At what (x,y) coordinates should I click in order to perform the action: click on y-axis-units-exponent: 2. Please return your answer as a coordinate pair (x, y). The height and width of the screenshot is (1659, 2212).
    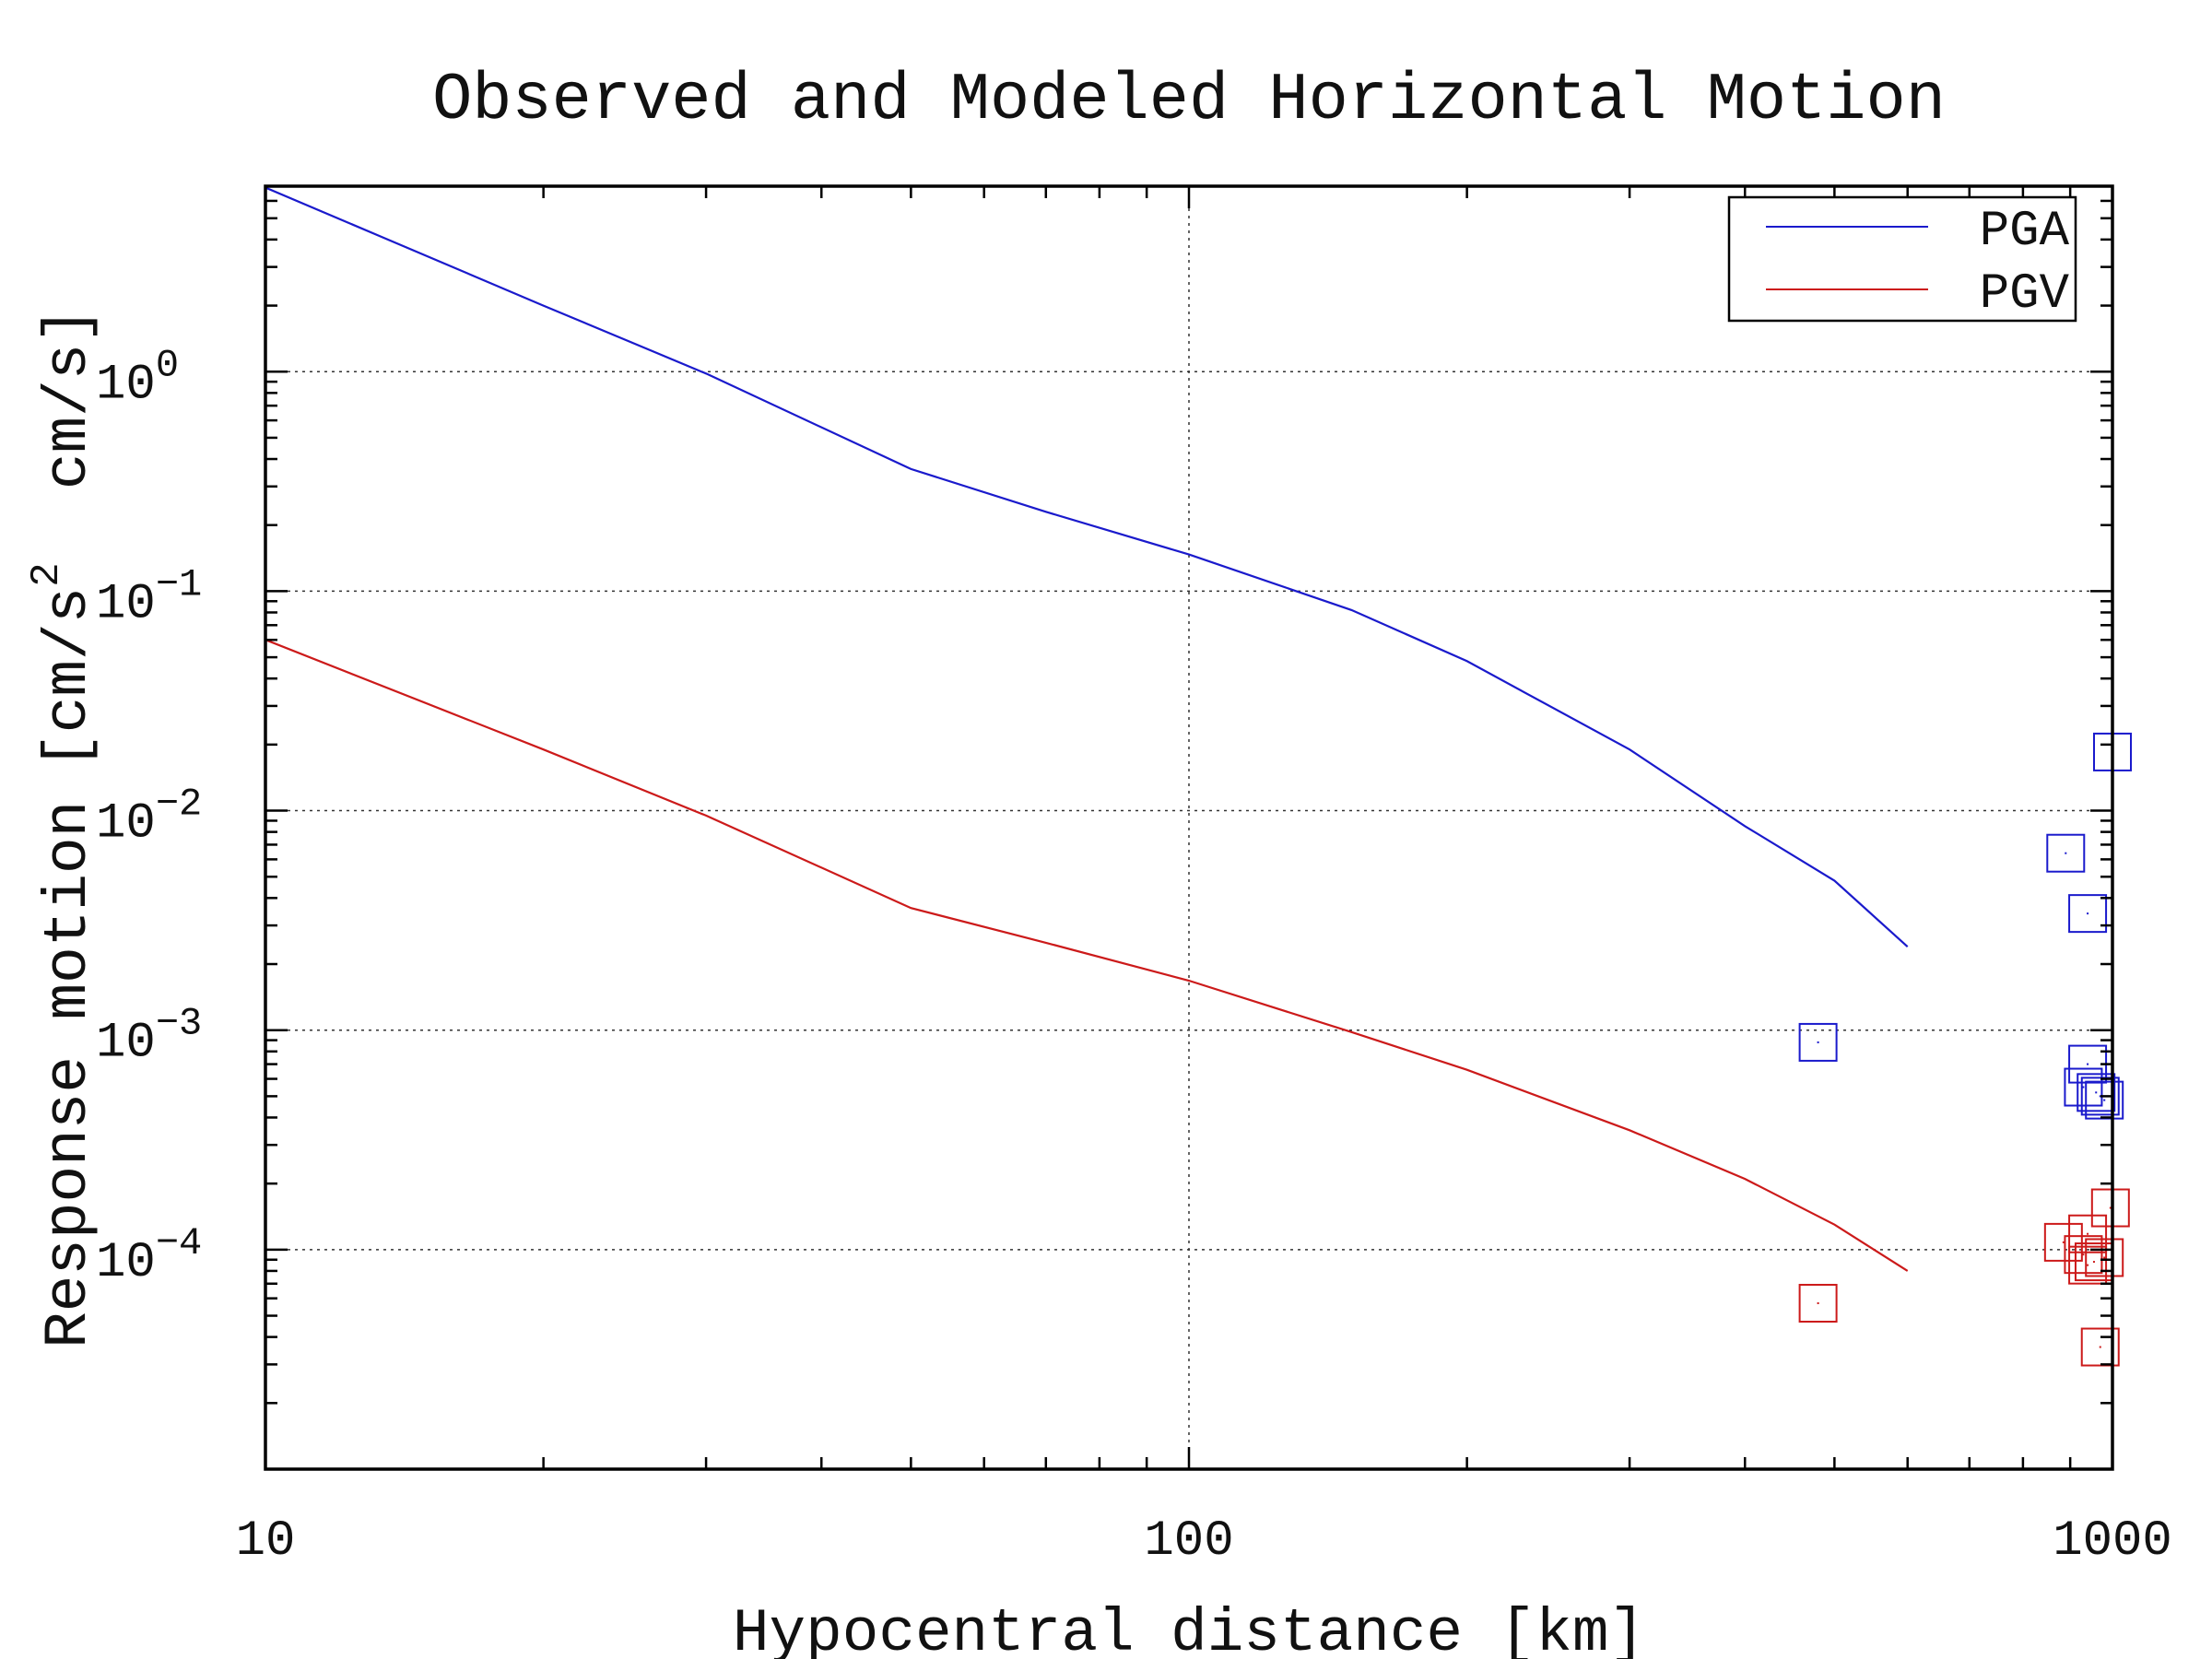
    Looking at the image, I should click on (47, 574).